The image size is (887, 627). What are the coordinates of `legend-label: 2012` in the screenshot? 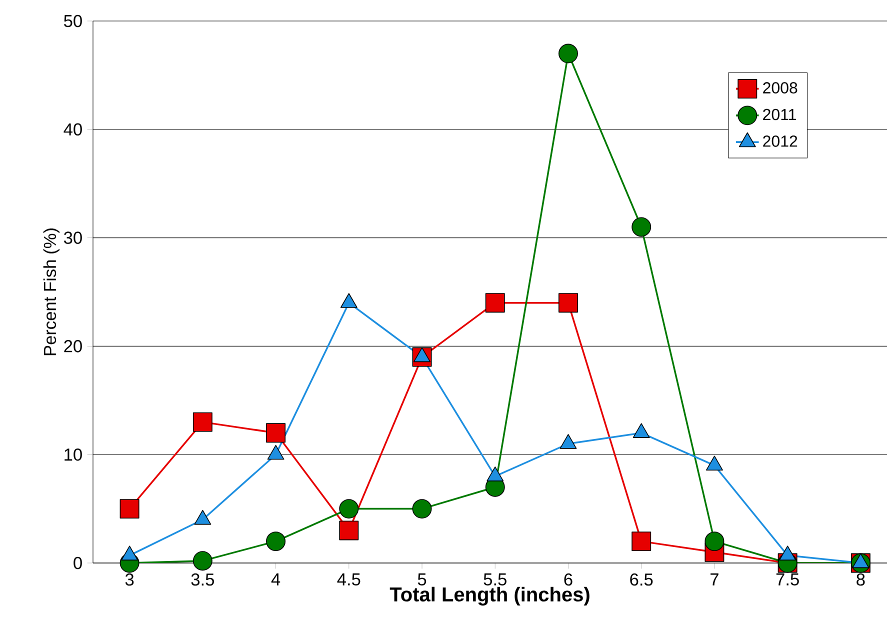 It's located at (780, 141).